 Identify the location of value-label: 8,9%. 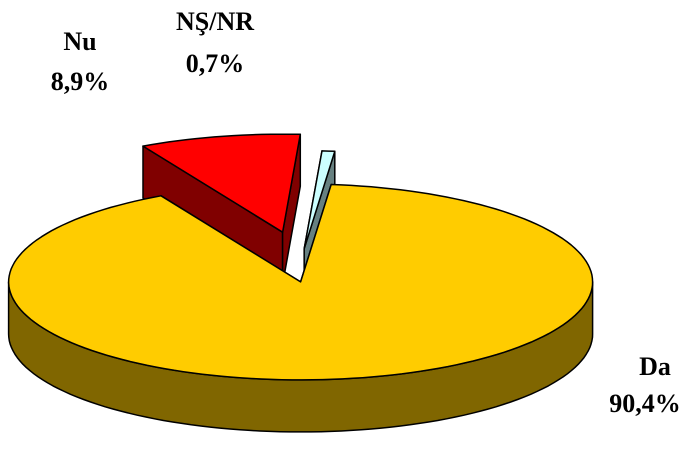
(80, 81).